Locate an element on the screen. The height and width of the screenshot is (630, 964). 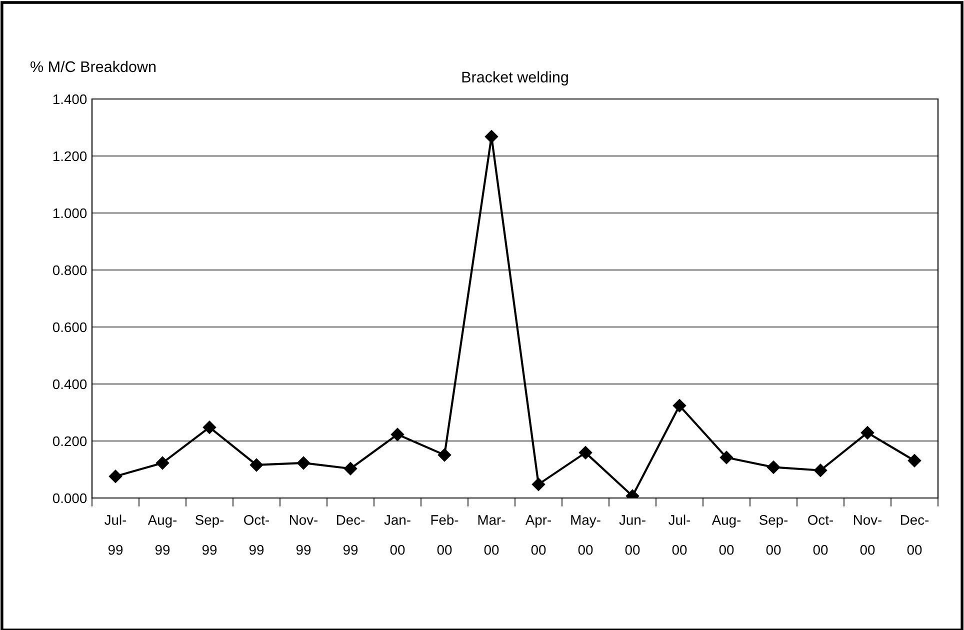
y-tick-label: 0.600 is located at coordinates (69, 327).